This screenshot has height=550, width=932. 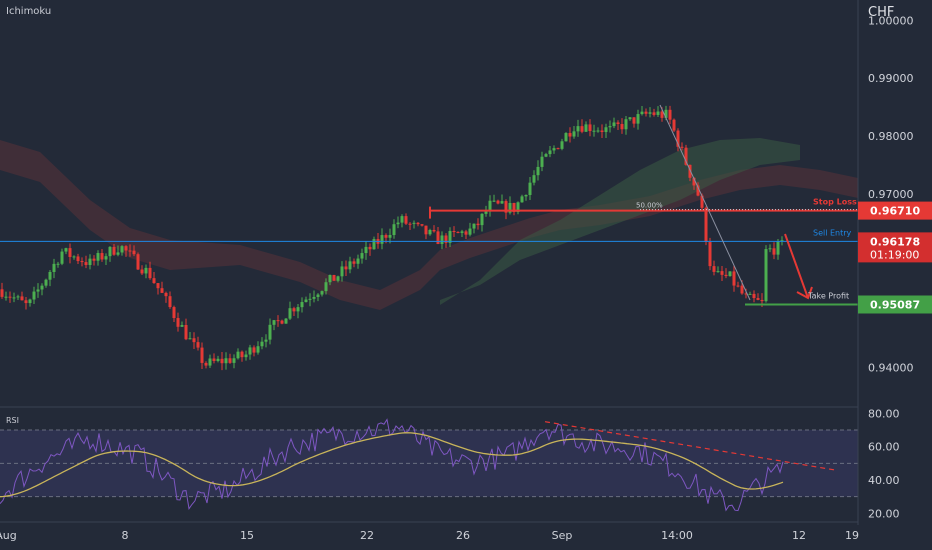 What do you see at coordinates (12, 420) in the screenshot?
I see `rsi-title: RSI` at bounding box center [12, 420].